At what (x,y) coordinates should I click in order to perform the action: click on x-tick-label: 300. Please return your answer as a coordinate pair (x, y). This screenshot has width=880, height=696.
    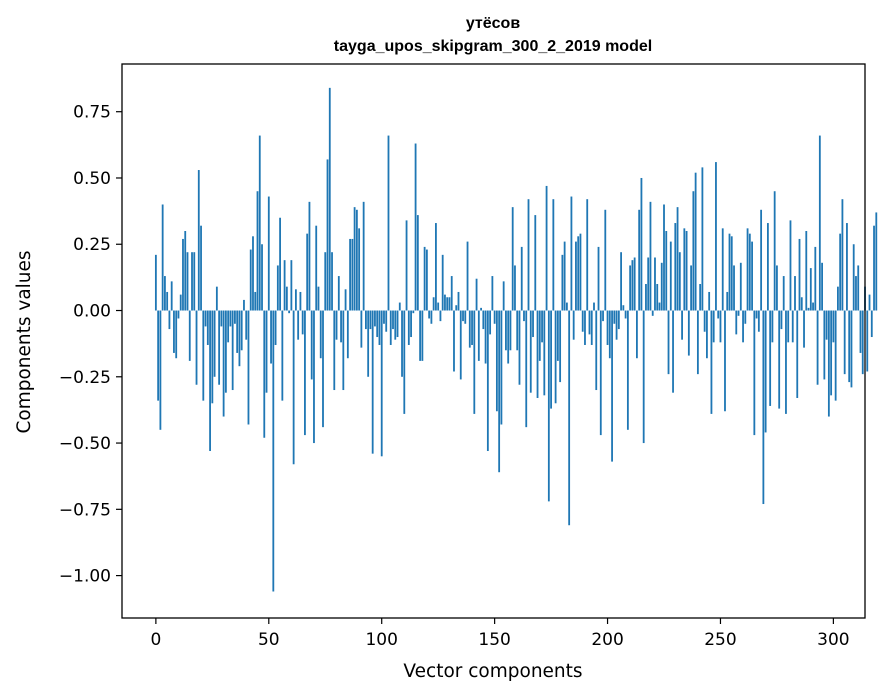
    Looking at the image, I should click on (833, 640).